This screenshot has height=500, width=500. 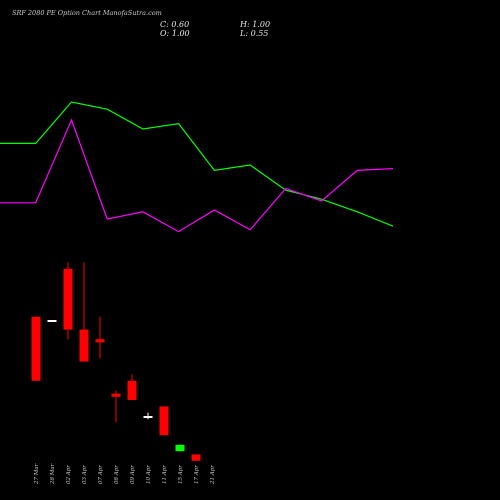 What do you see at coordinates (197, 474) in the screenshot?
I see `x-tick-label: 17 Apr` at bounding box center [197, 474].